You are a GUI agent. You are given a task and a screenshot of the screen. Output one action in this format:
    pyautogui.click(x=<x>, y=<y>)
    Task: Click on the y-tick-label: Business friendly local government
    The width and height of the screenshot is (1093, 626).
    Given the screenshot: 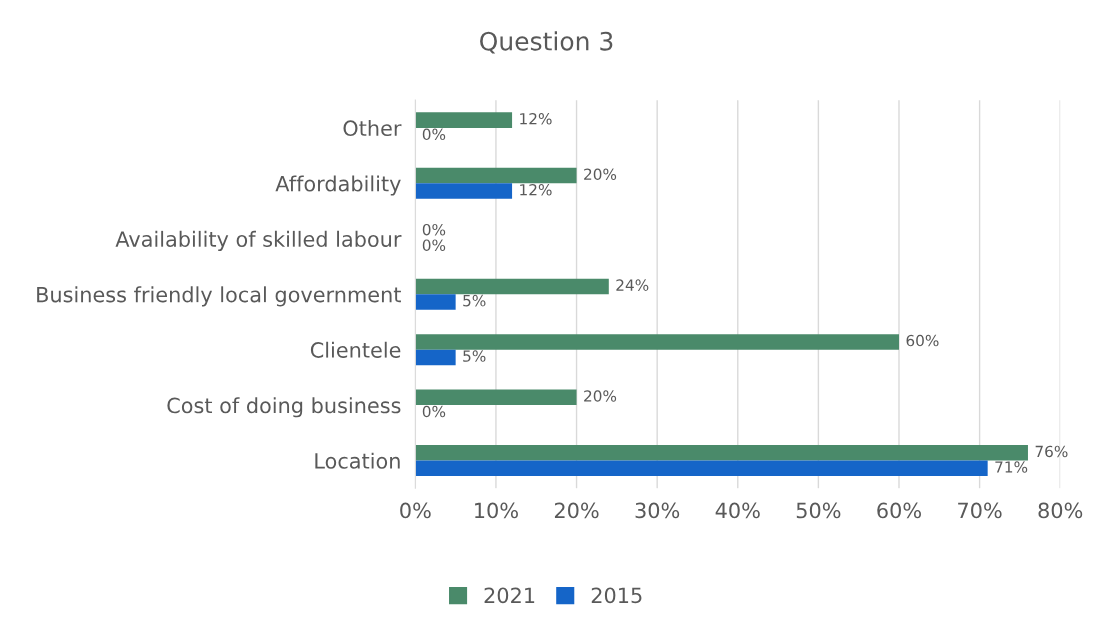 What is the action you would take?
    pyautogui.click(x=219, y=296)
    